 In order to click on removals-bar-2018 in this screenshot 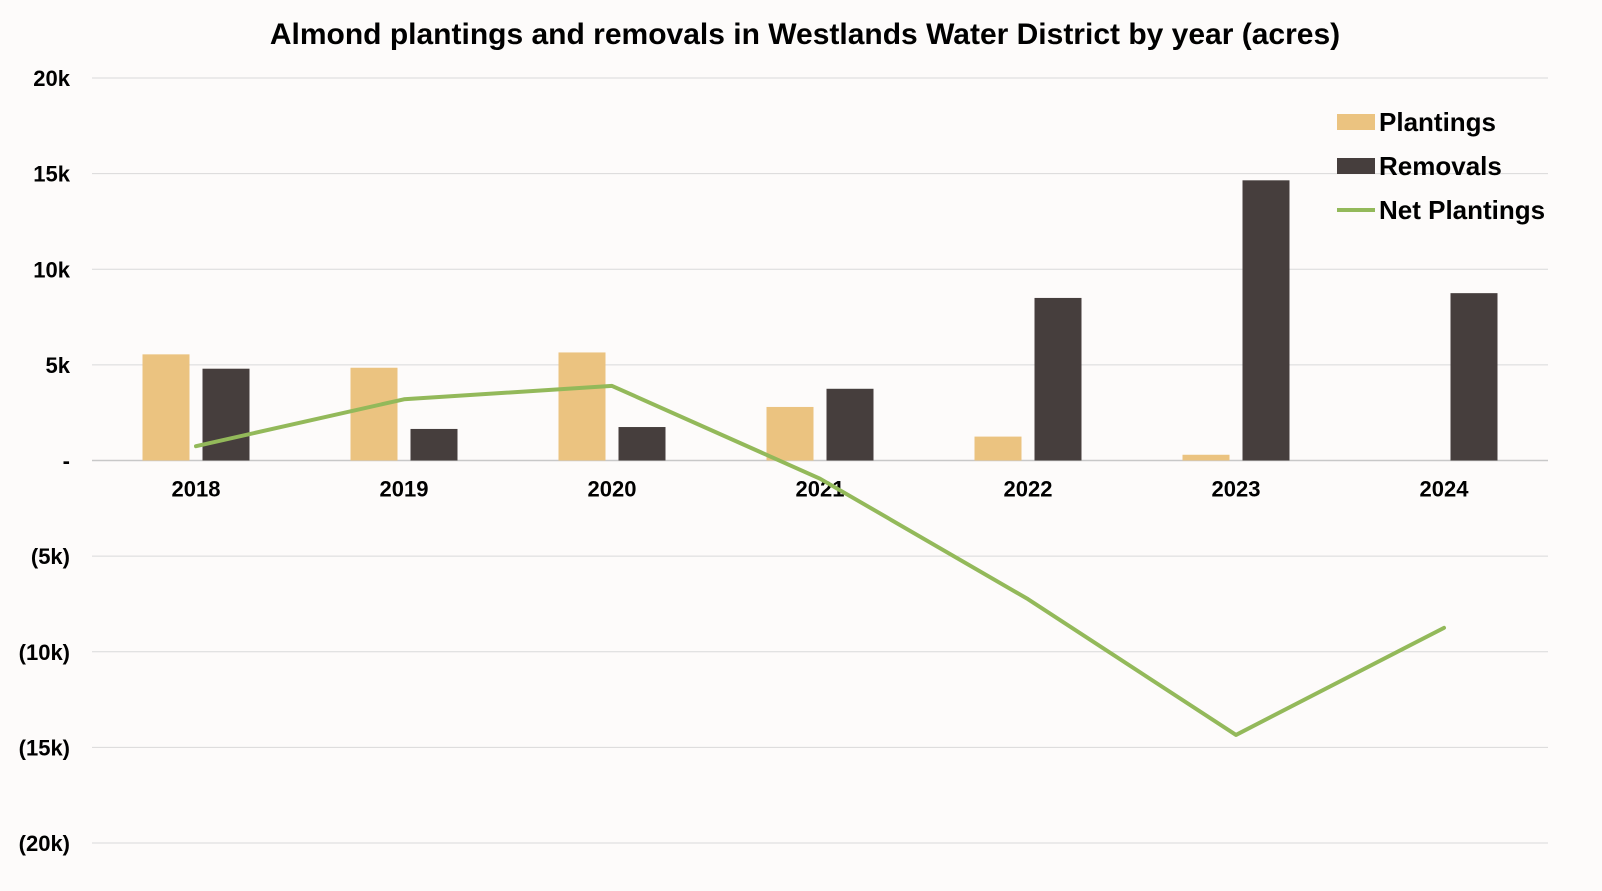, I will do `click(226, 414)`.